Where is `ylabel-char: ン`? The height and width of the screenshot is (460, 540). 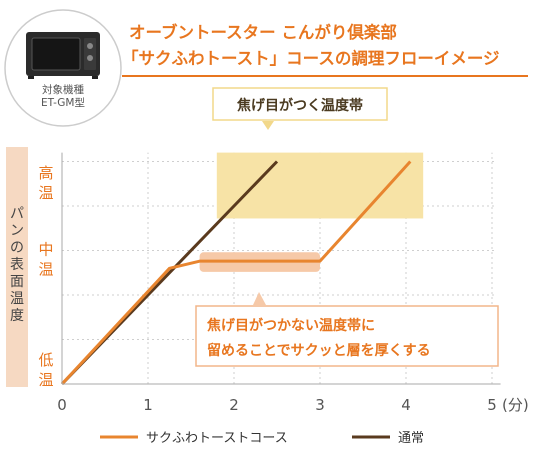 ylabel-char: ン is located at coordinates (17, 231).